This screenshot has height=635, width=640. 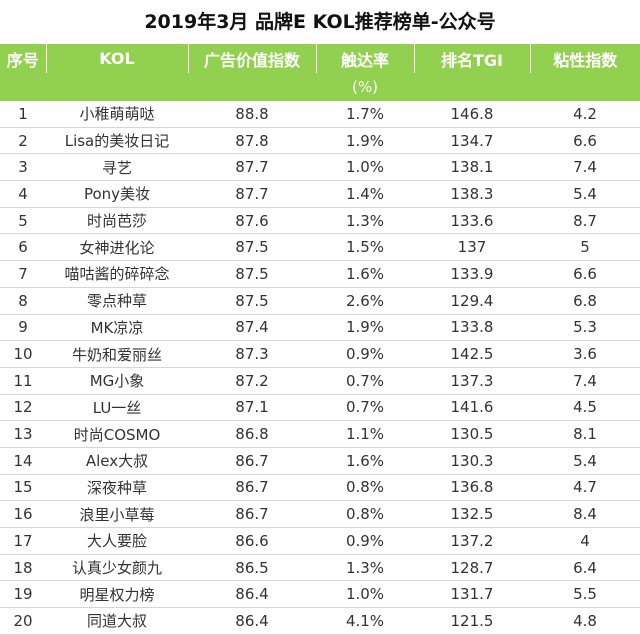 I want to click on unit-row: (%), so click(x=320, y=87).